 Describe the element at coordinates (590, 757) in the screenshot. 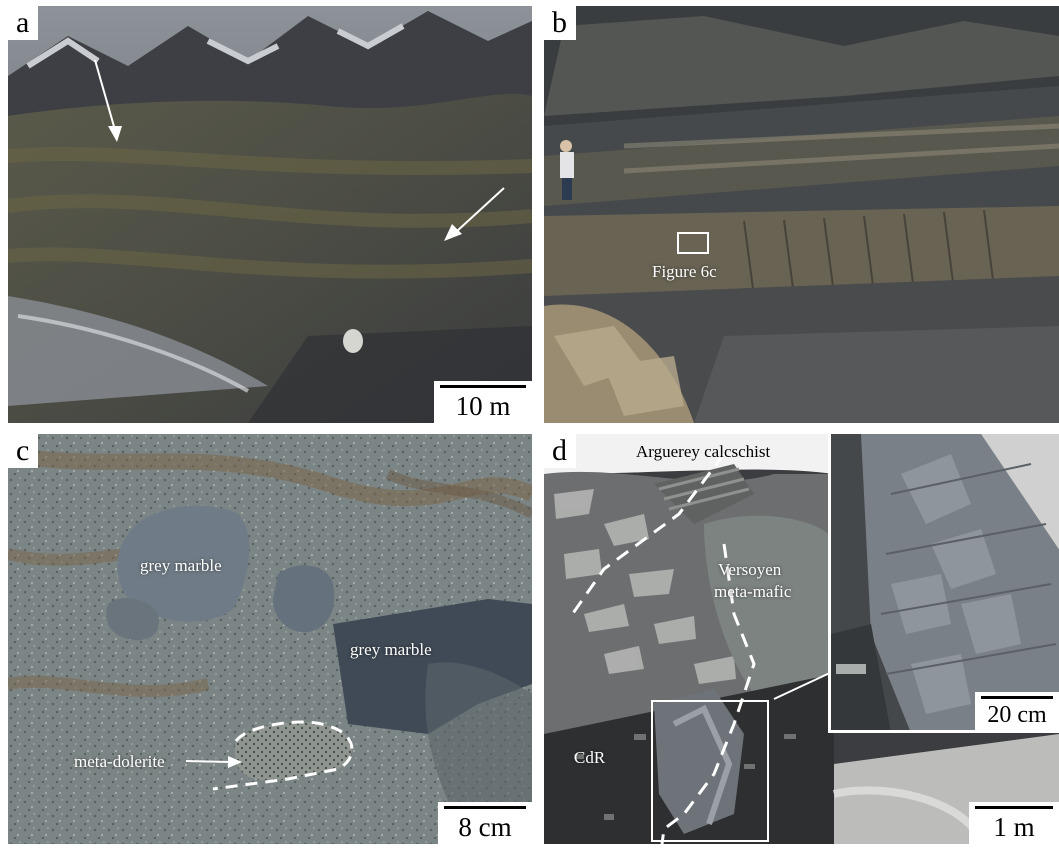

I see `cdr-label: CdR` at that location.